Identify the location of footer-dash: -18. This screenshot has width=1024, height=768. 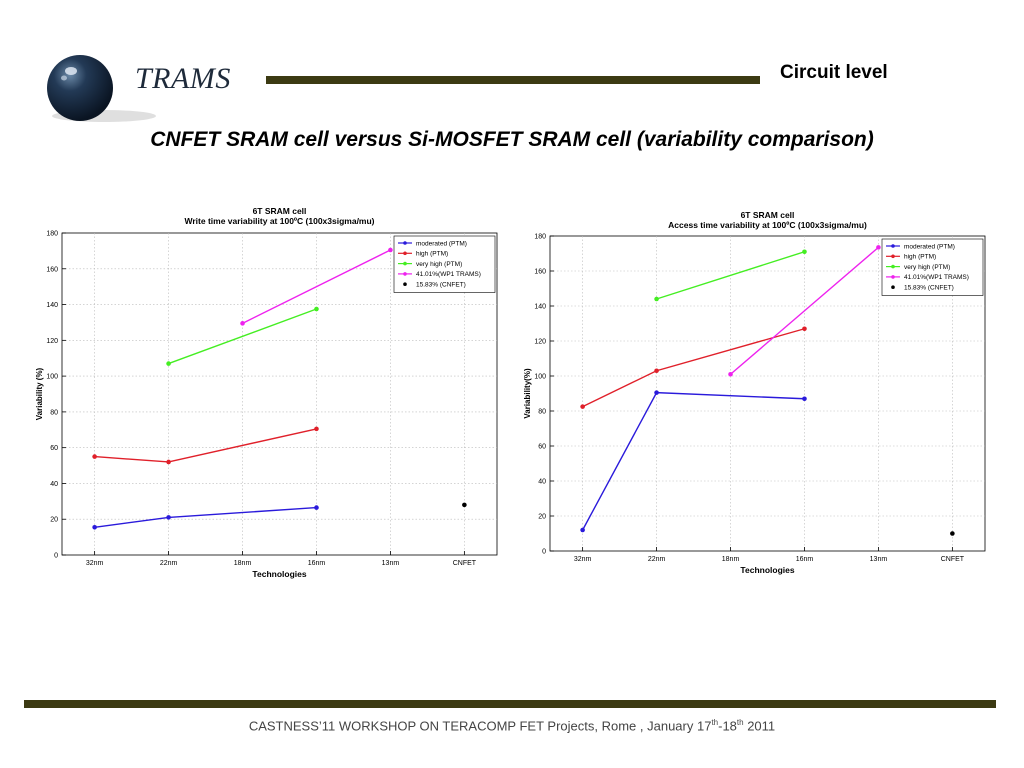
(727, 726).